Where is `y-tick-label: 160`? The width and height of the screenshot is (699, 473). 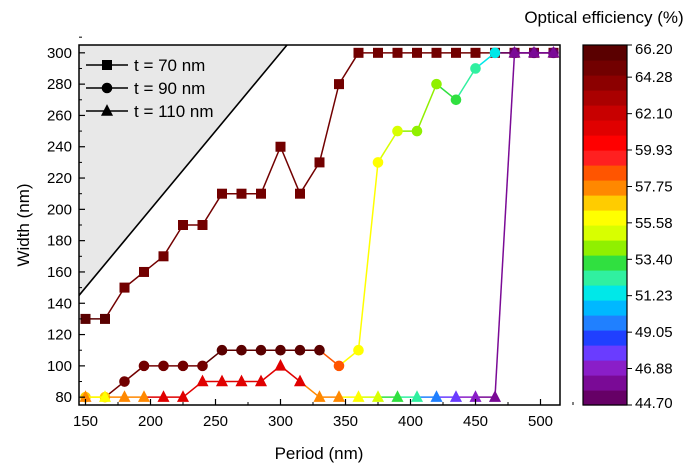 y-tick-label: 160 is located at coordinates (59, 272).